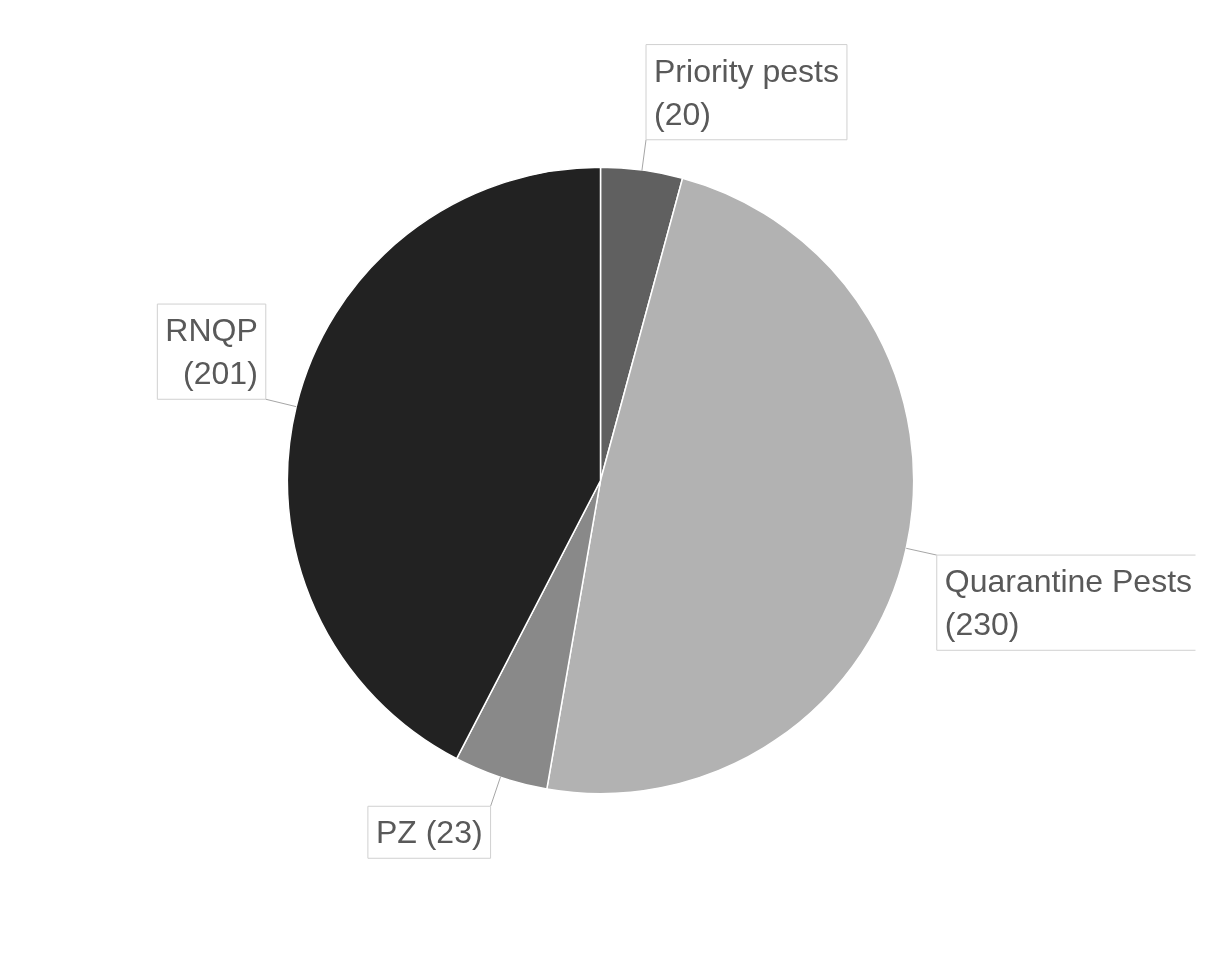  Describe the element at coordinates (1068, 603) in the screenshot. I see `slice-label: Quarantine Pests (230)` at that location.